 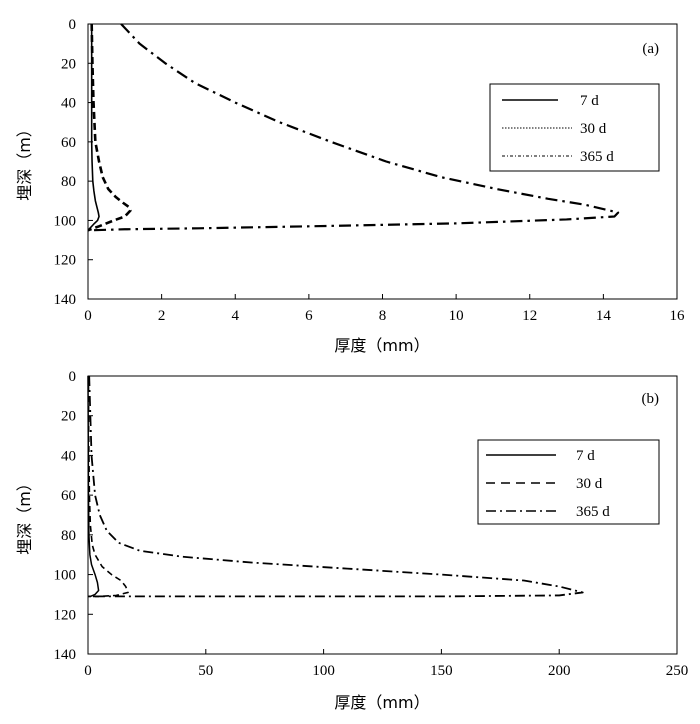 I want to click on y-tick-label-a-120: 120, so click(x=65, y=261).